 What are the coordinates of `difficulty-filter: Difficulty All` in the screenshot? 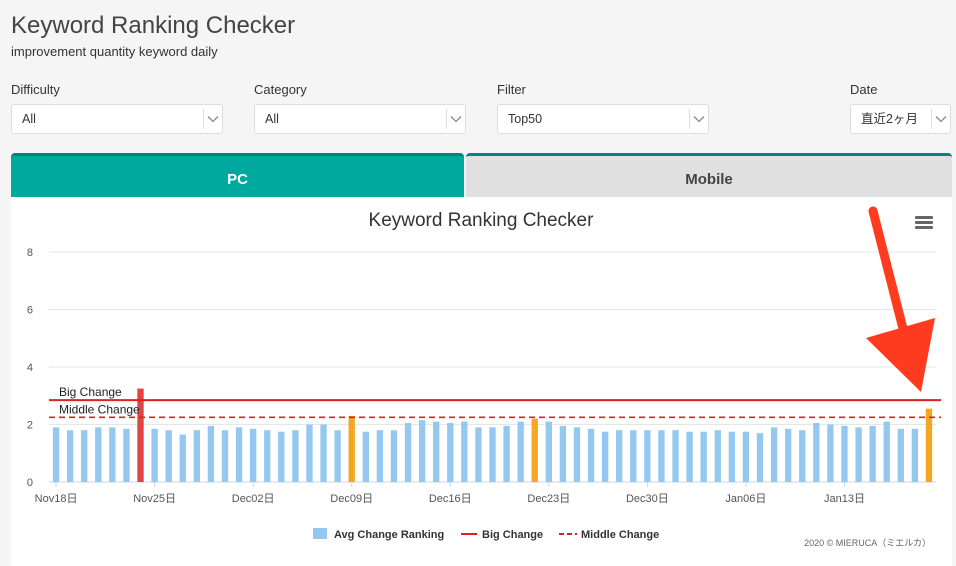 It's located at (117, 108).